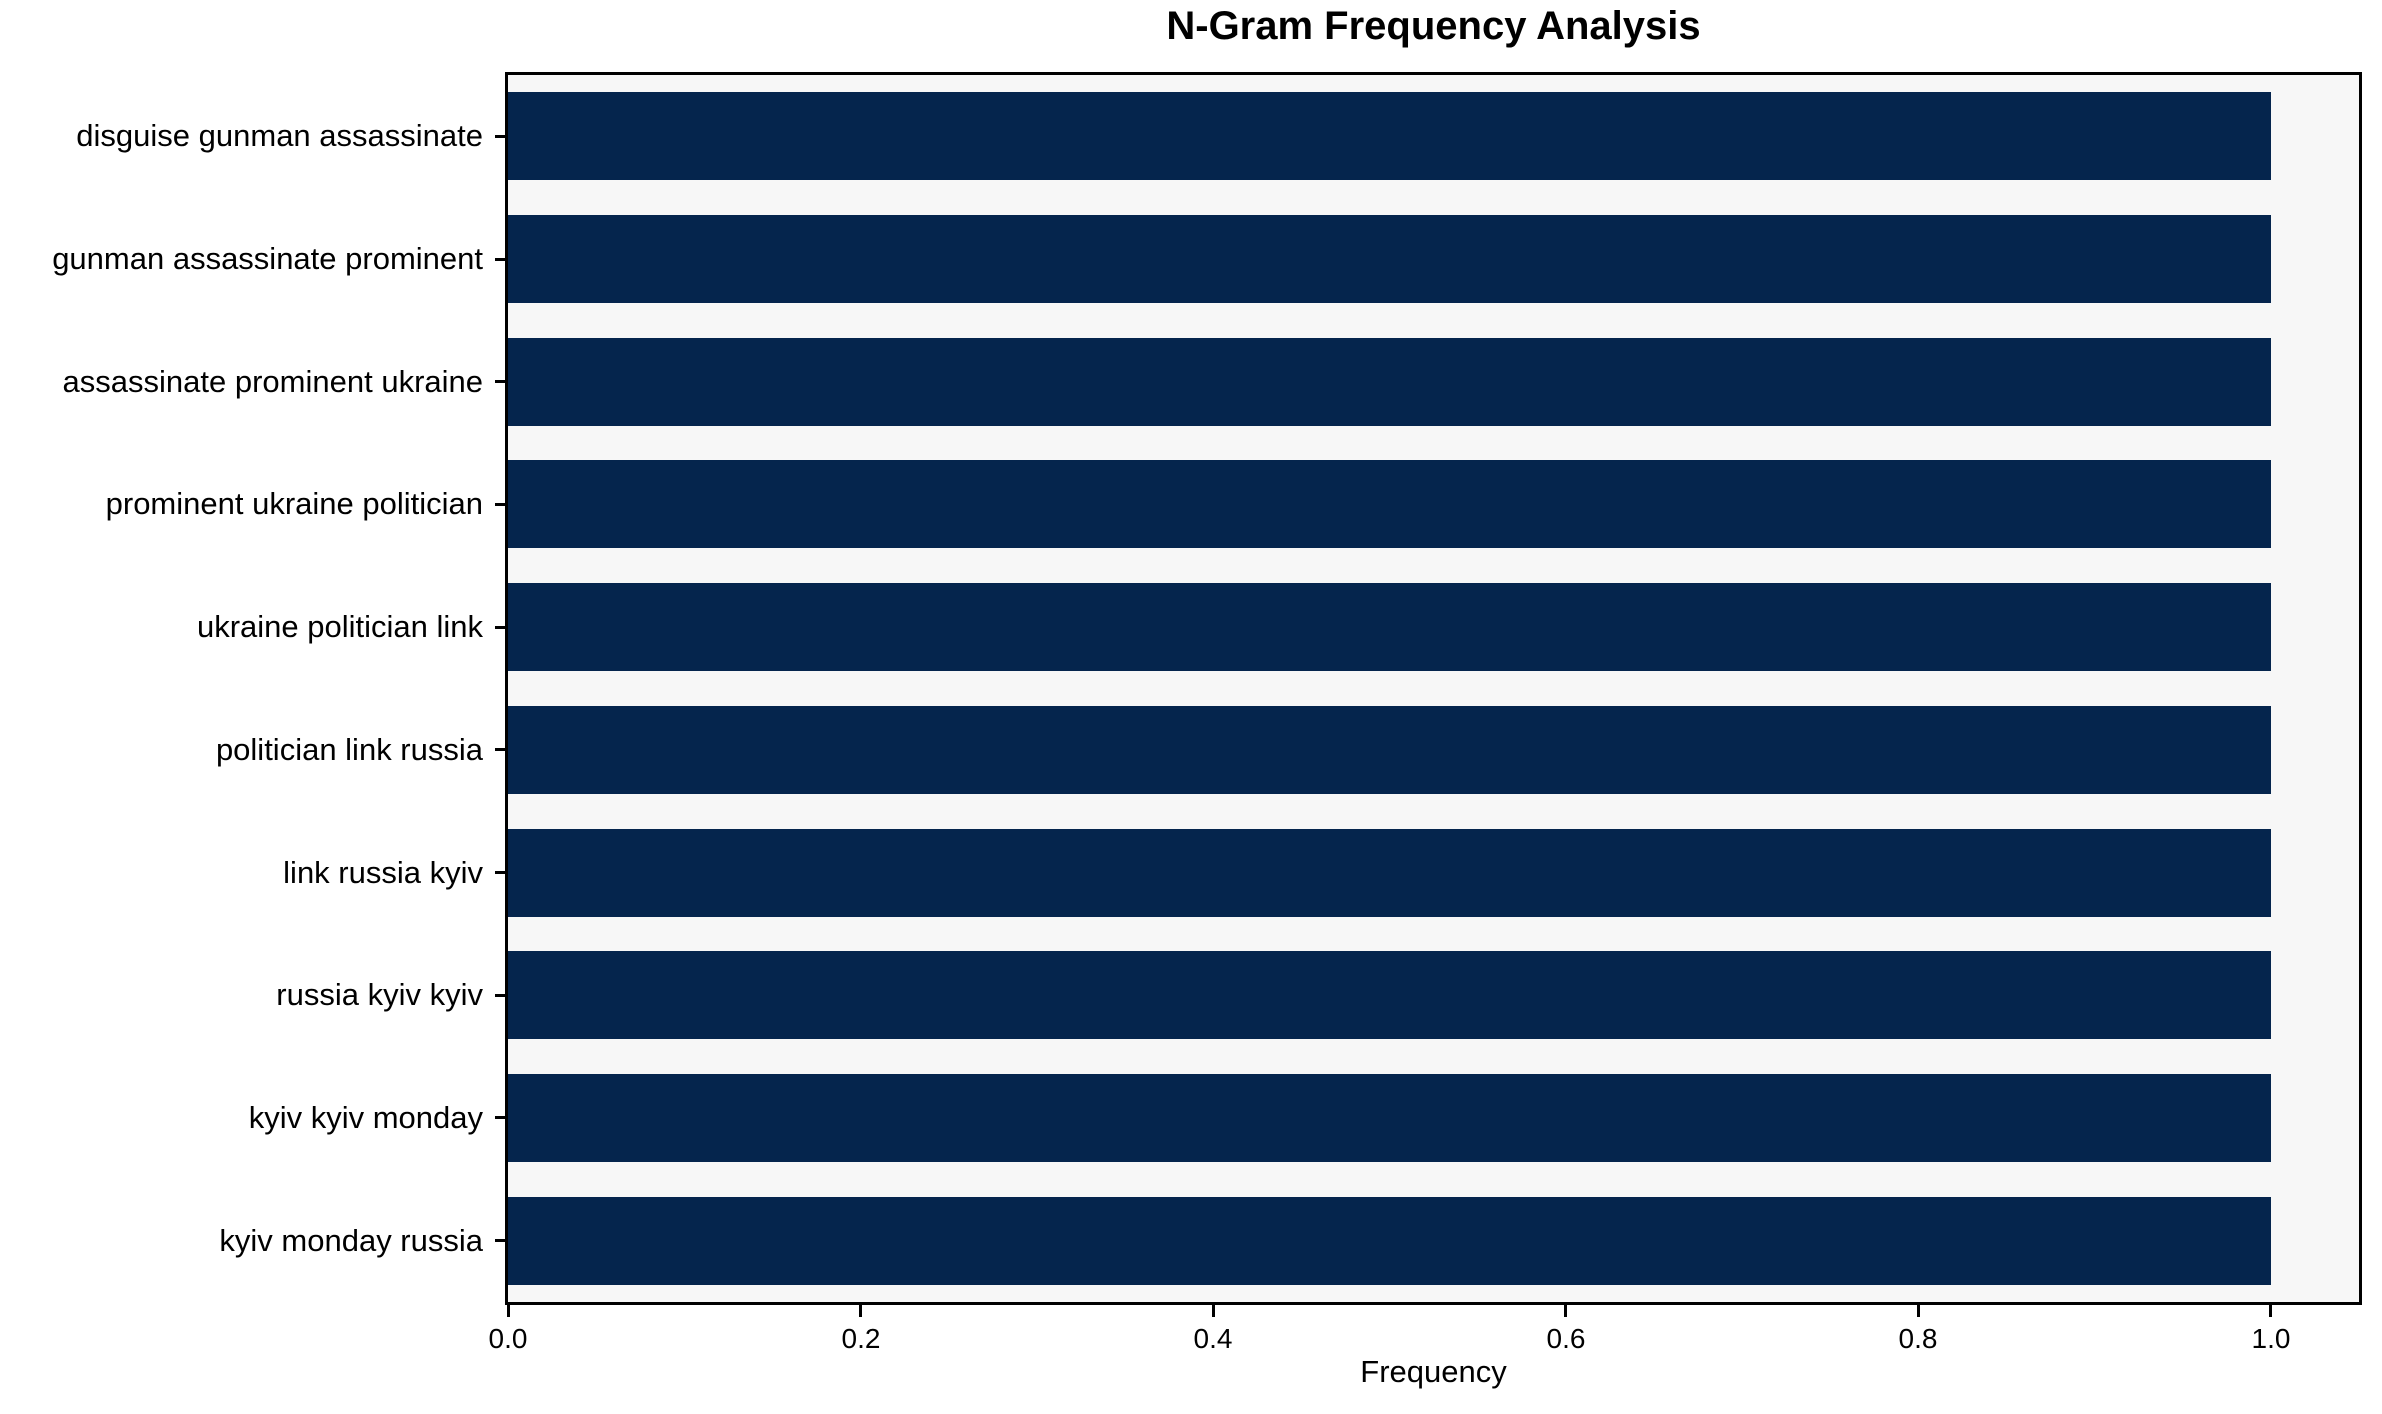 This screenshot has width=2382, height=1414. Describe the element at coordinates (272, 381) in the screenshot. I see `y-tick-label: assassinate prominent ukraine` at that location.